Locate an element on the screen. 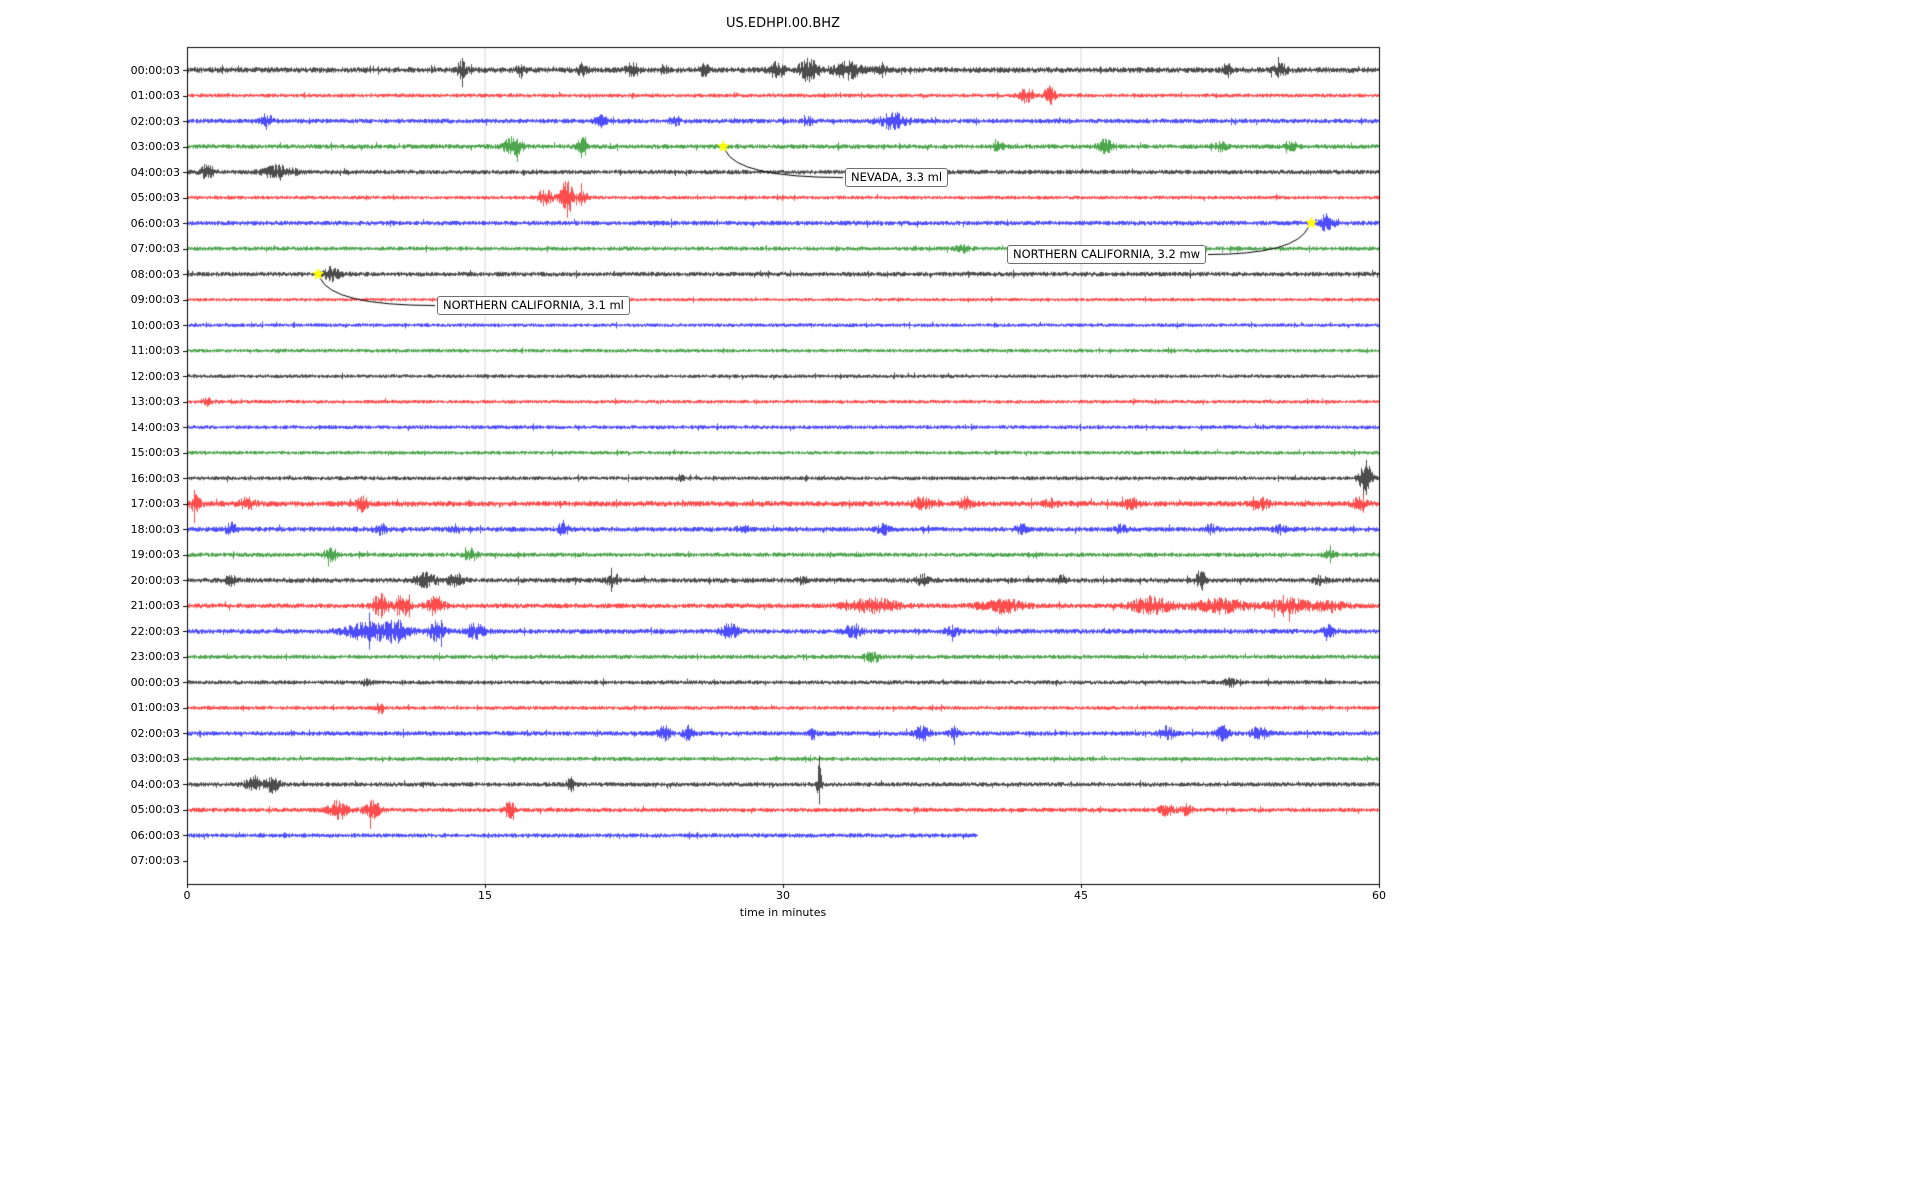  y-tick-label: 18:00:03 is located at coordinates (155, 529).